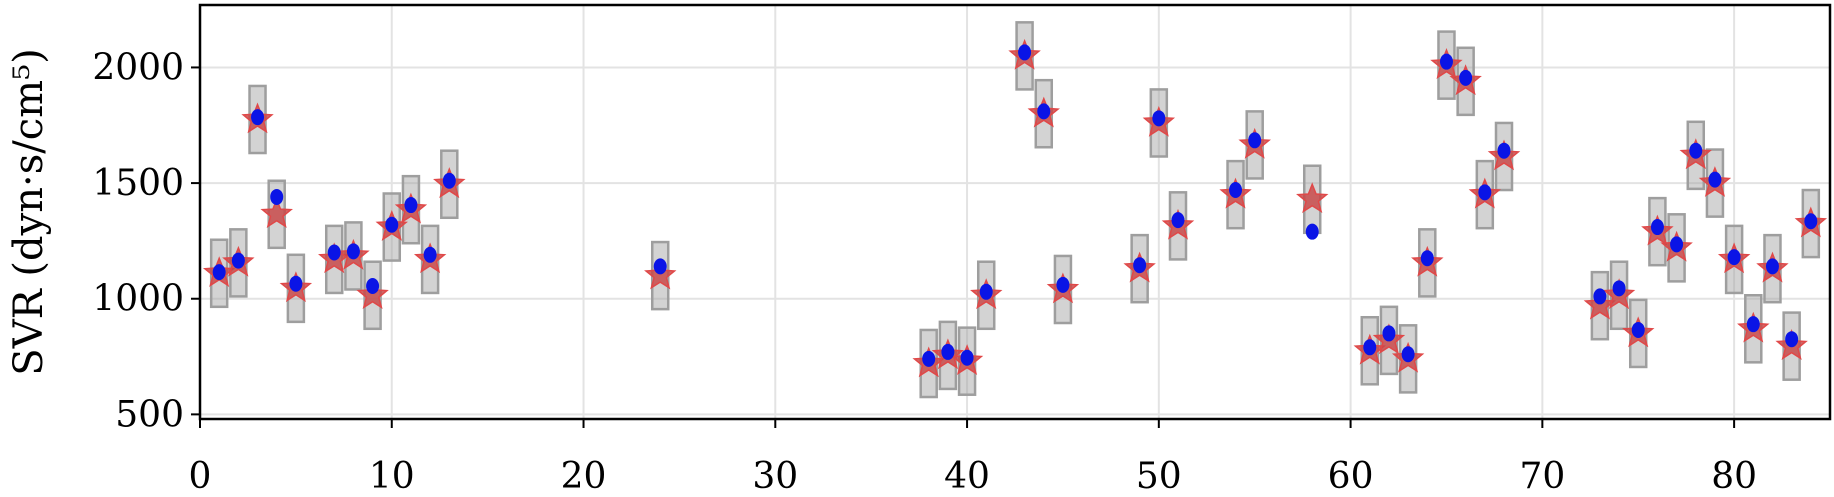 The image size is (1834, 497). Describe the element at coordinates (967, 476) in the screenshot. I see `x-tick-label: 40` at that location.